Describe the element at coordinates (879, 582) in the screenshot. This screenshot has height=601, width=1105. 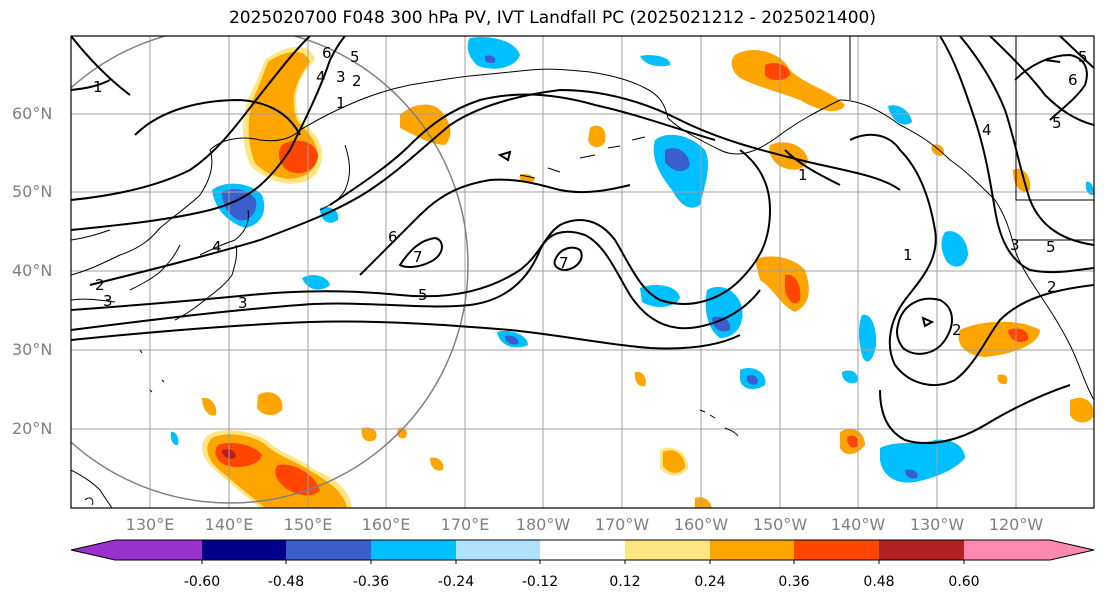
I see `colorbar-tick-label: 0.48` at that location.